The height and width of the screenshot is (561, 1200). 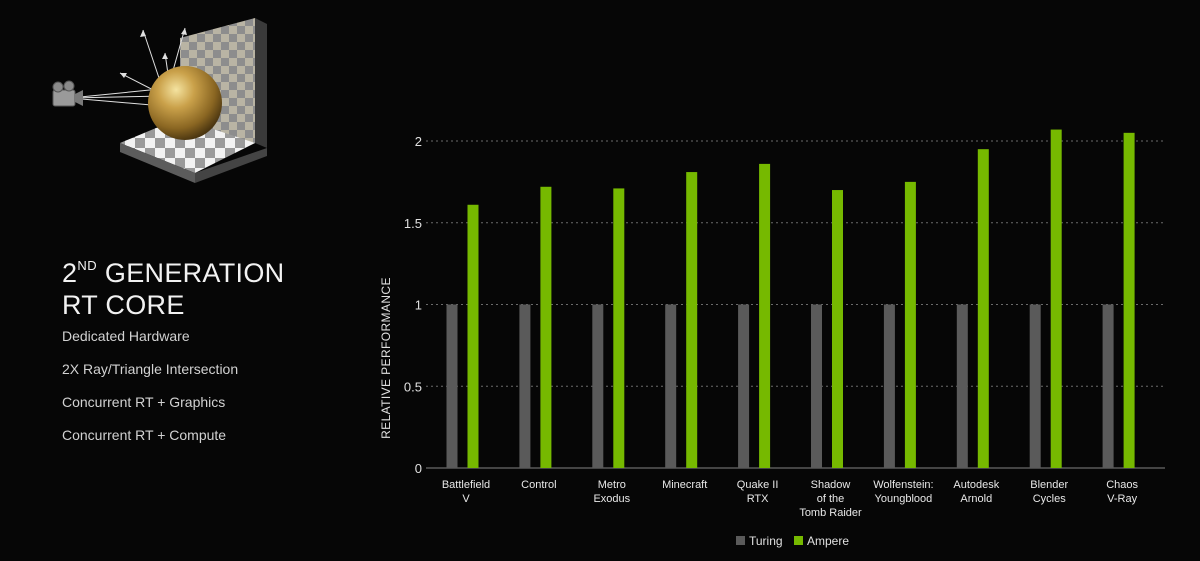 I want to click on camera-icon, so click(x=67, y=93).